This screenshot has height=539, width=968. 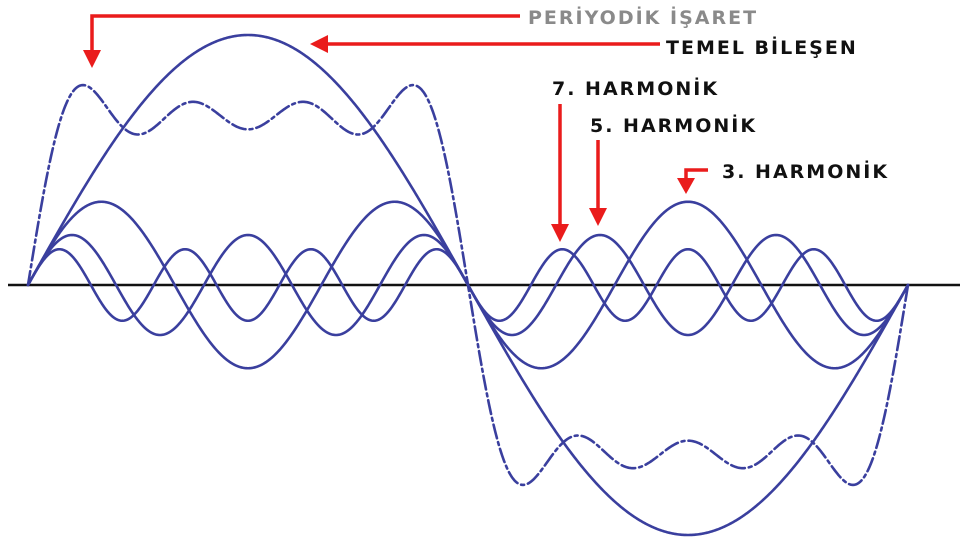 I want to click on h3-arrowhead, so click(x=686, y=186).